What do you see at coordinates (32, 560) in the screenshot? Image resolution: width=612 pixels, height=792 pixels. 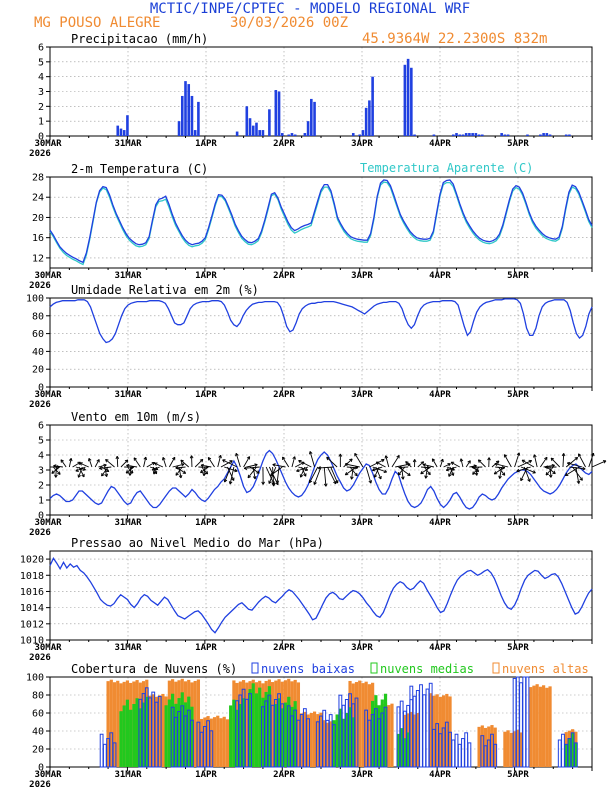 I see `pressure-ytick-label: 1020` at bounding box center [32, 560].